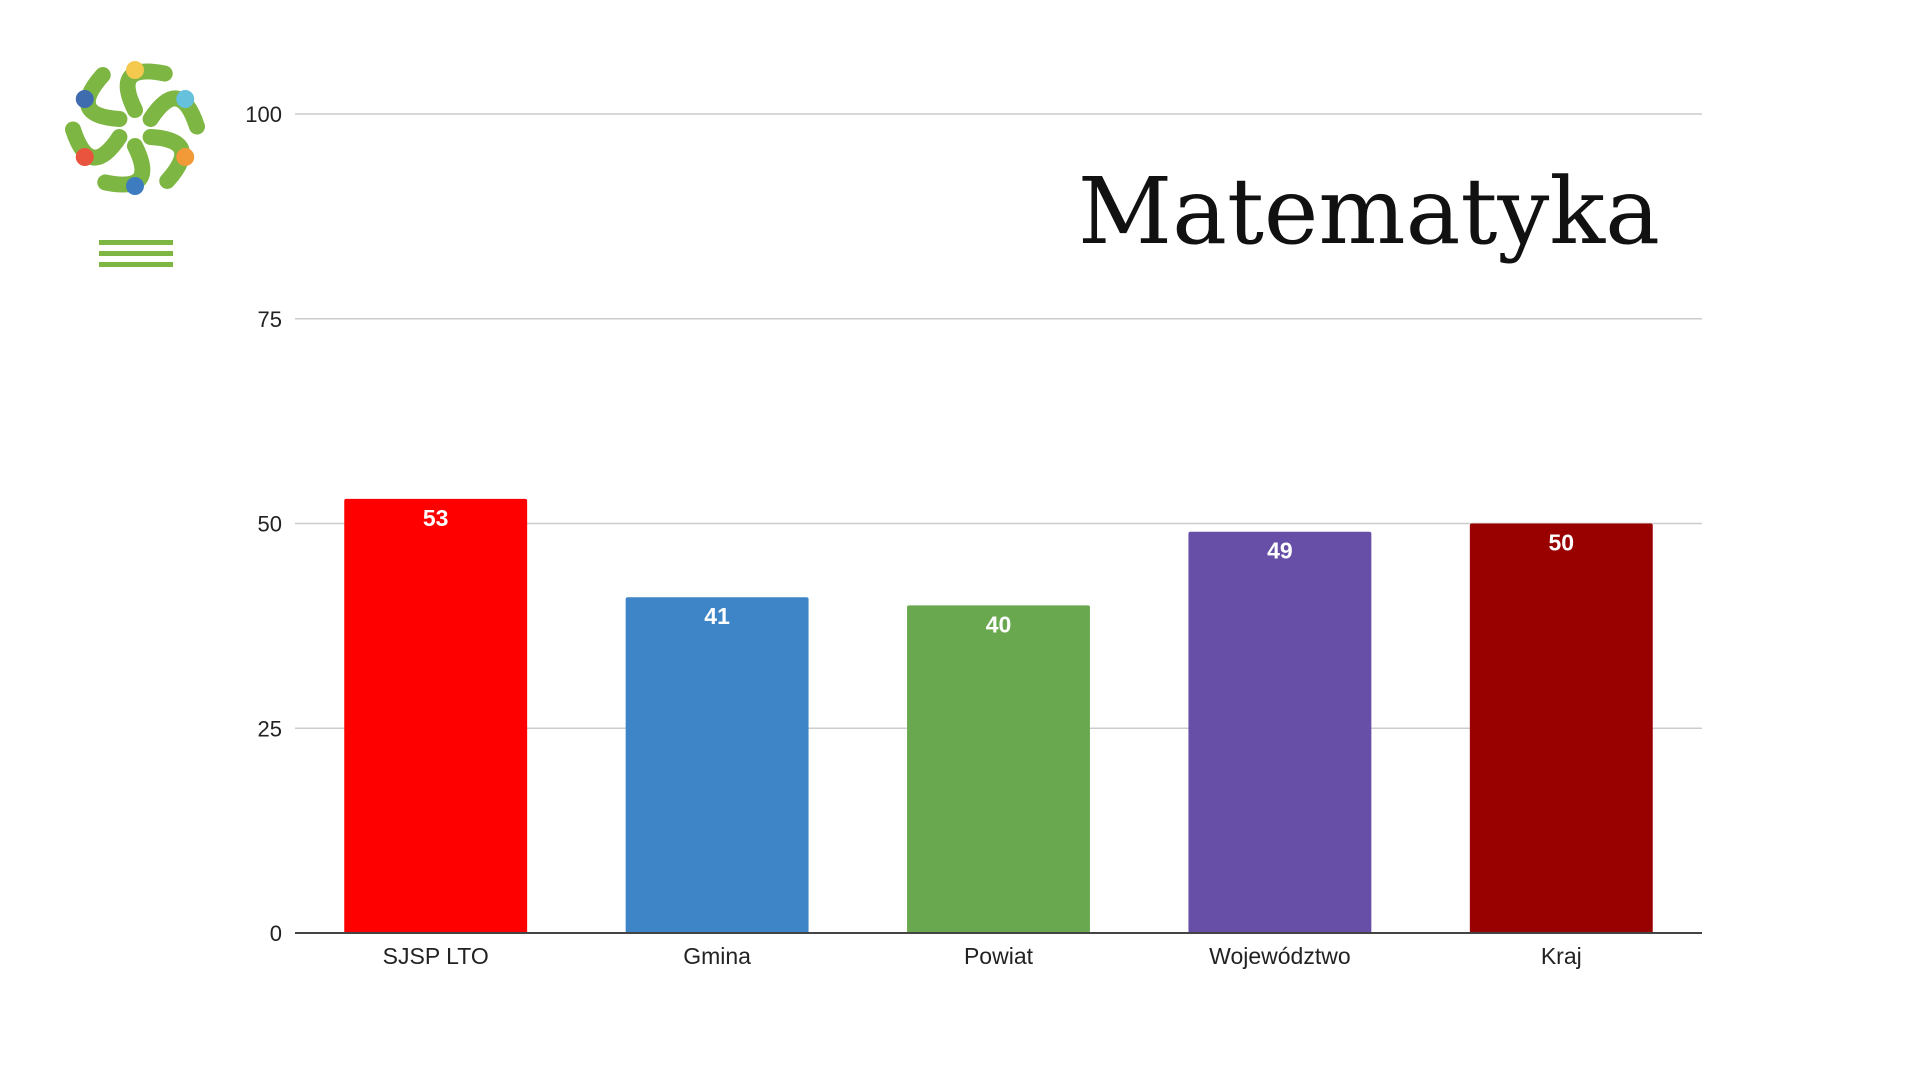 The image size is (1920, 1080). I want to click on category-label: Gmina, so click(717, 956).